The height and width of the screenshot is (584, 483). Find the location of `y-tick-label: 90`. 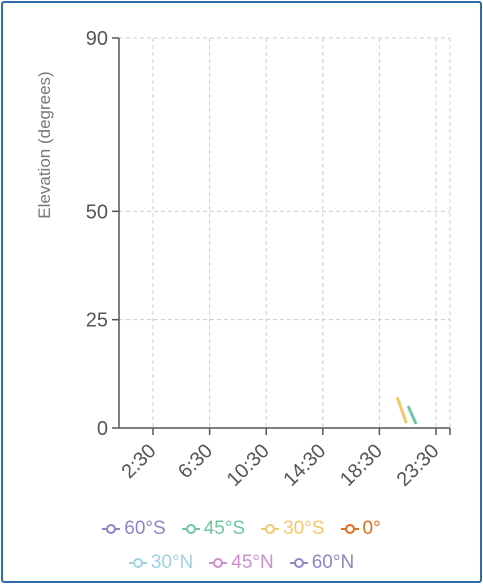

y-tick-label: 90 is located at coordinates (97, 39).